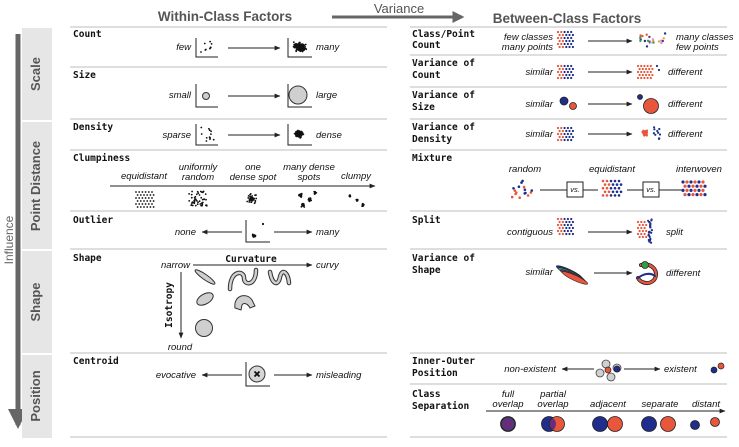 The image size is (739, 447). What do you see at coordinates (176, 265) in the screenshot?
I see `shape-narrow-label: narrow` at bounding box center [176, 265].